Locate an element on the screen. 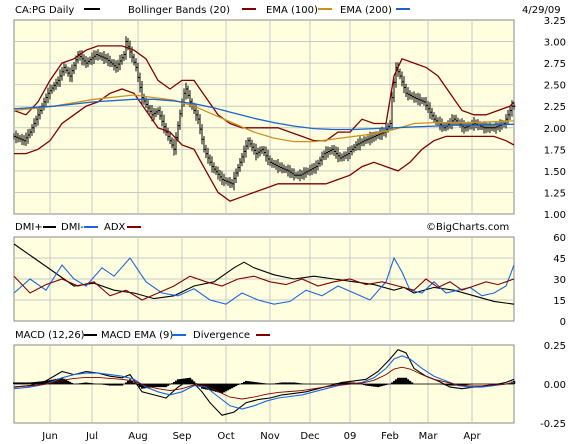  price-ytick-label: 2.50 is located at coordinates (555, 86).